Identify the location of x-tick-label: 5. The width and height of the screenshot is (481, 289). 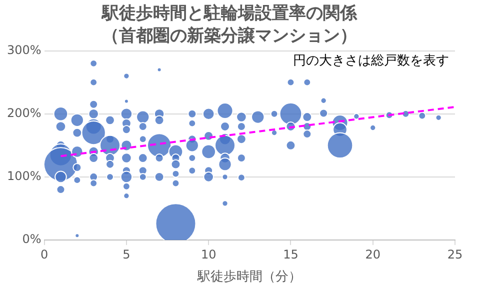
(126, 254).